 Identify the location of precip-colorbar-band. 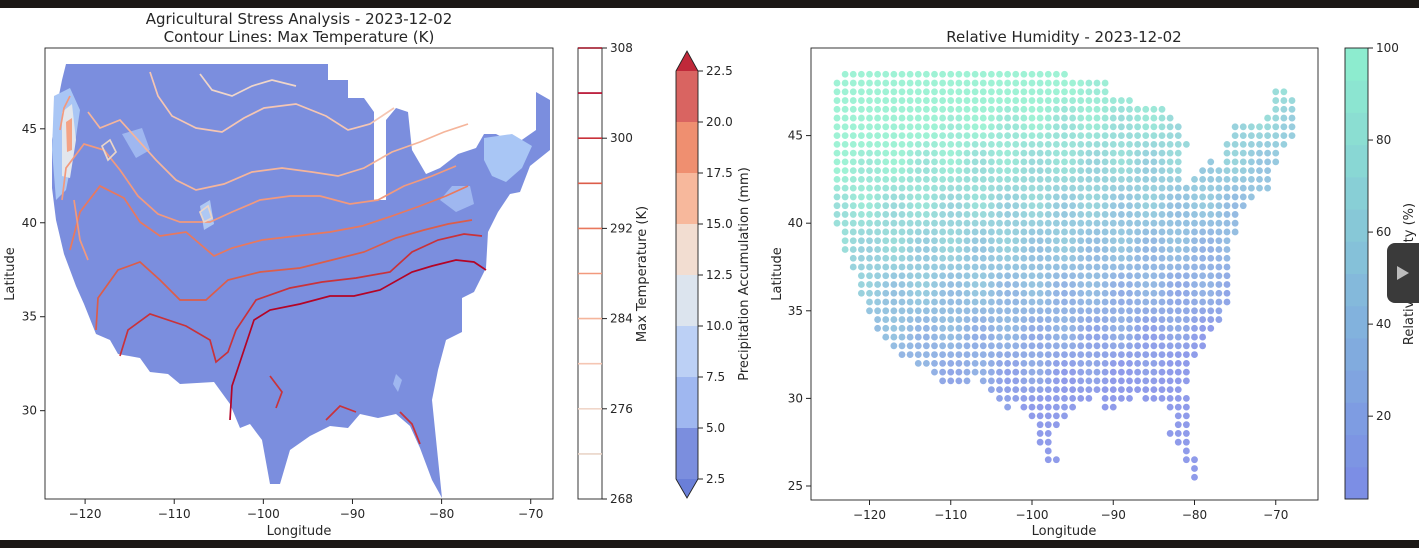
(687, 402).